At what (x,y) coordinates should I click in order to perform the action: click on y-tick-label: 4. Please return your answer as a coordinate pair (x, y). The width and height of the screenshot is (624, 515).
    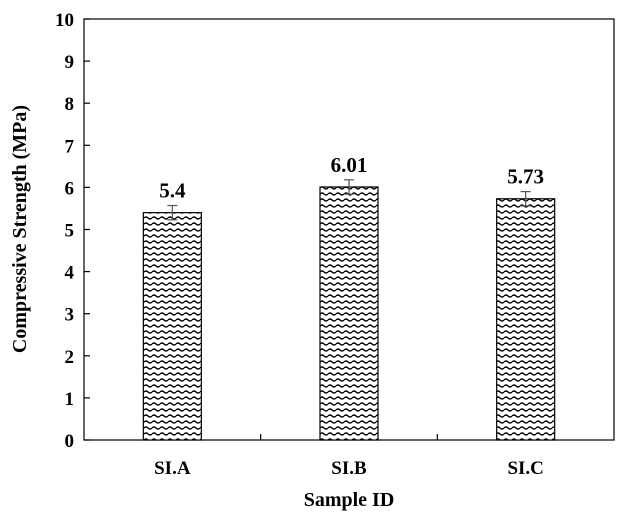
    Looking at the image, I should click on (70, 273).